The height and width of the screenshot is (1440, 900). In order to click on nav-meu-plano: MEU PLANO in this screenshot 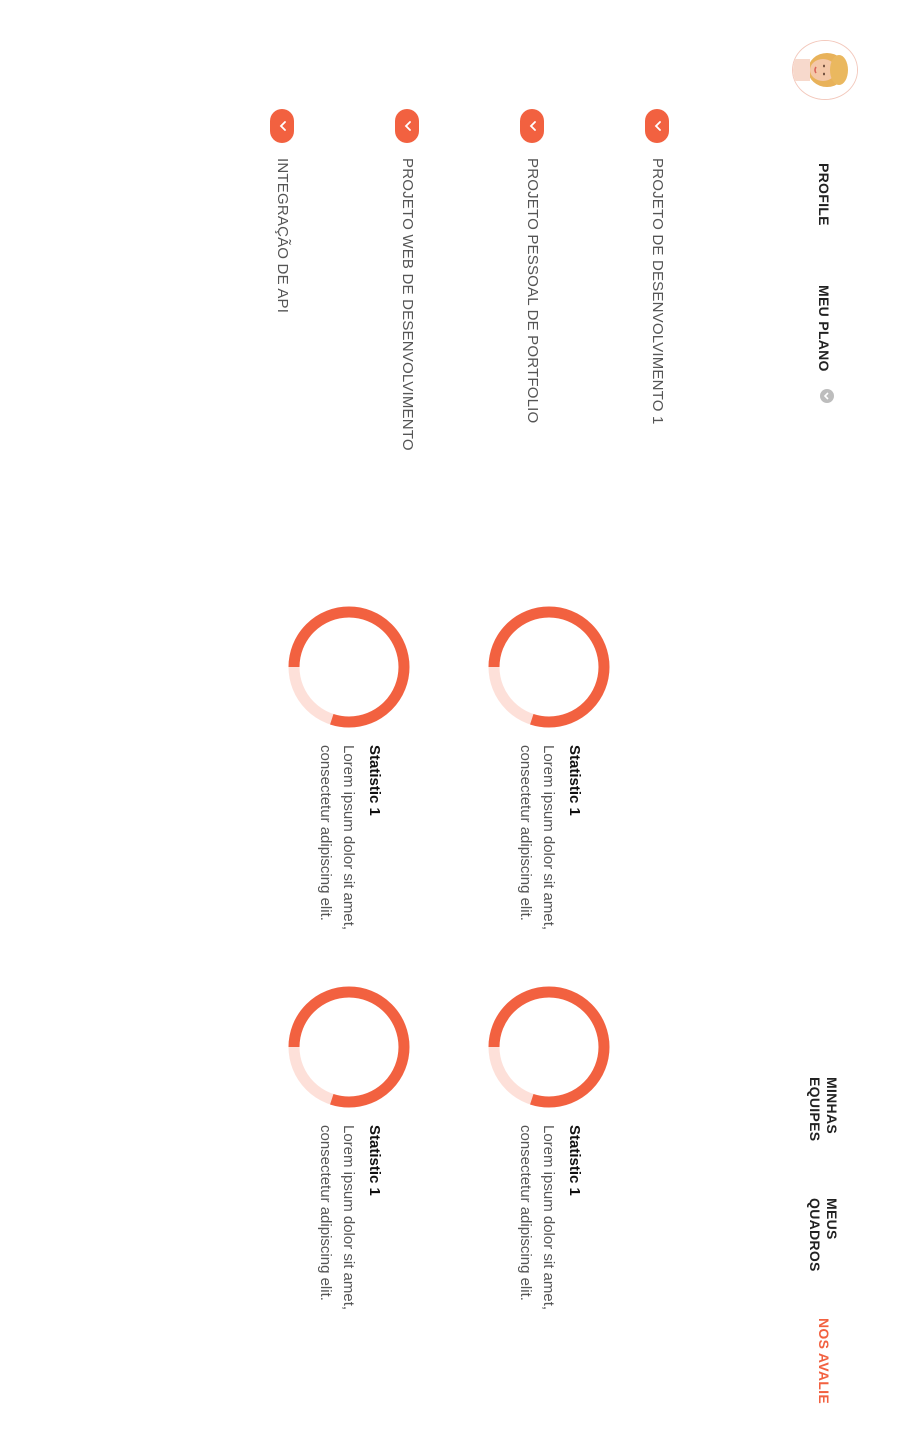, I will do `click(824, 328)`.